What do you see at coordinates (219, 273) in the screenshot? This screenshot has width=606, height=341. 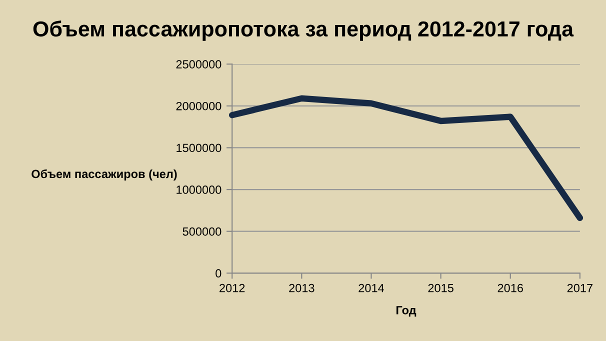 I see `y-tick-label: 0` at bounding box center [219, 273].